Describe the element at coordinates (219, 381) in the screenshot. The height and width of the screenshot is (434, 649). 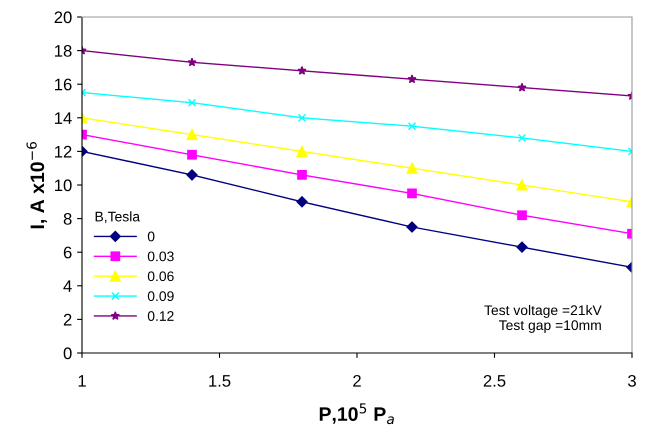
I see `x-tick-label: 1.5` at that location.